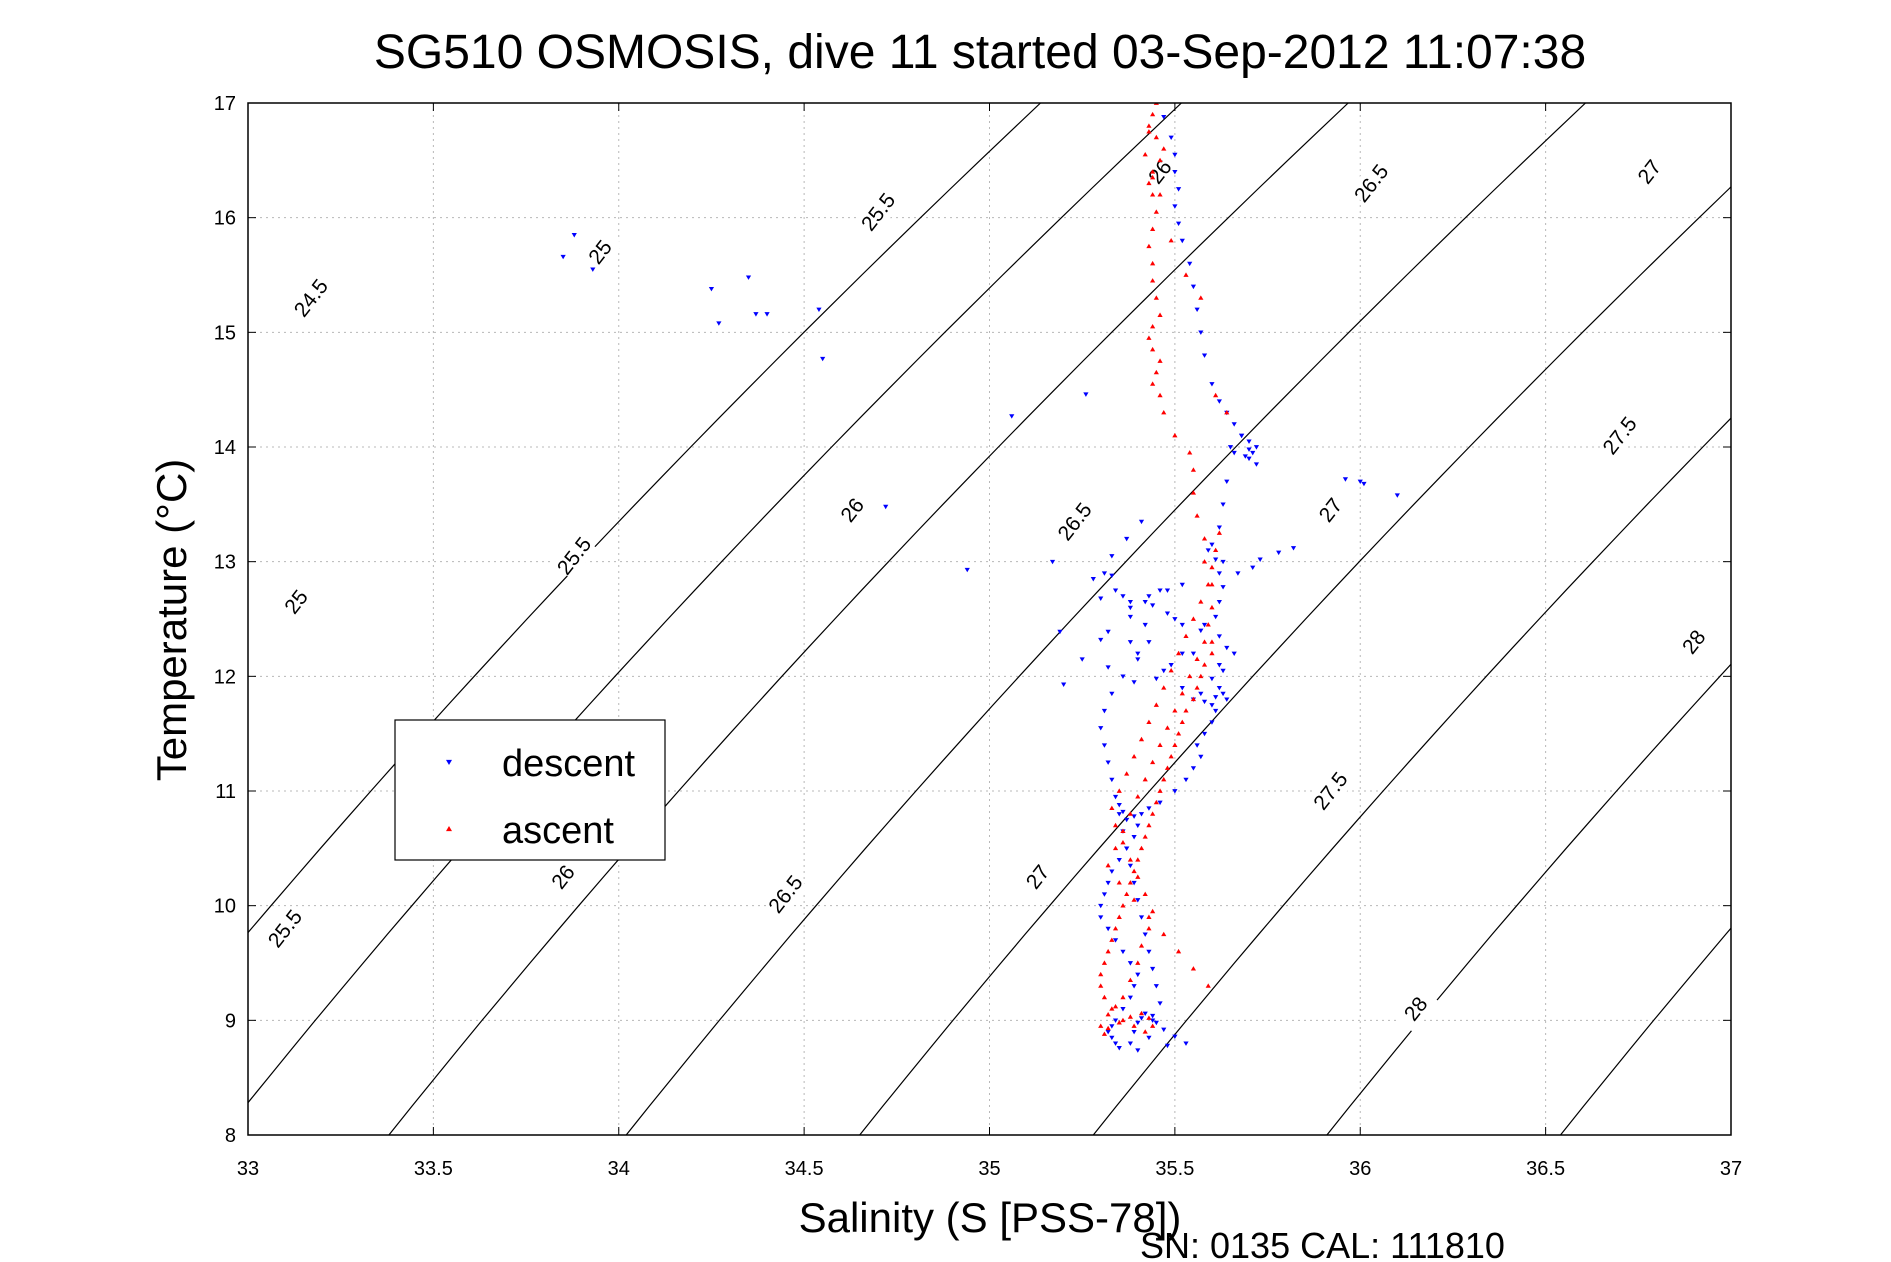 The image size is (1891, 1262). I want to click on x-tick-label: 37, so click(1731, 1169).